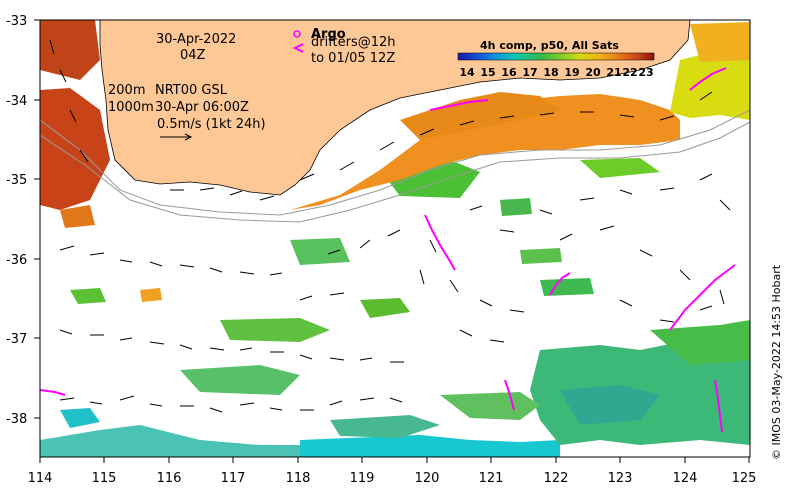  What do you see at coordinates (169, 478) in the screenshot?
I see `x-tick-label: 116` at bounding box center [169, 478].